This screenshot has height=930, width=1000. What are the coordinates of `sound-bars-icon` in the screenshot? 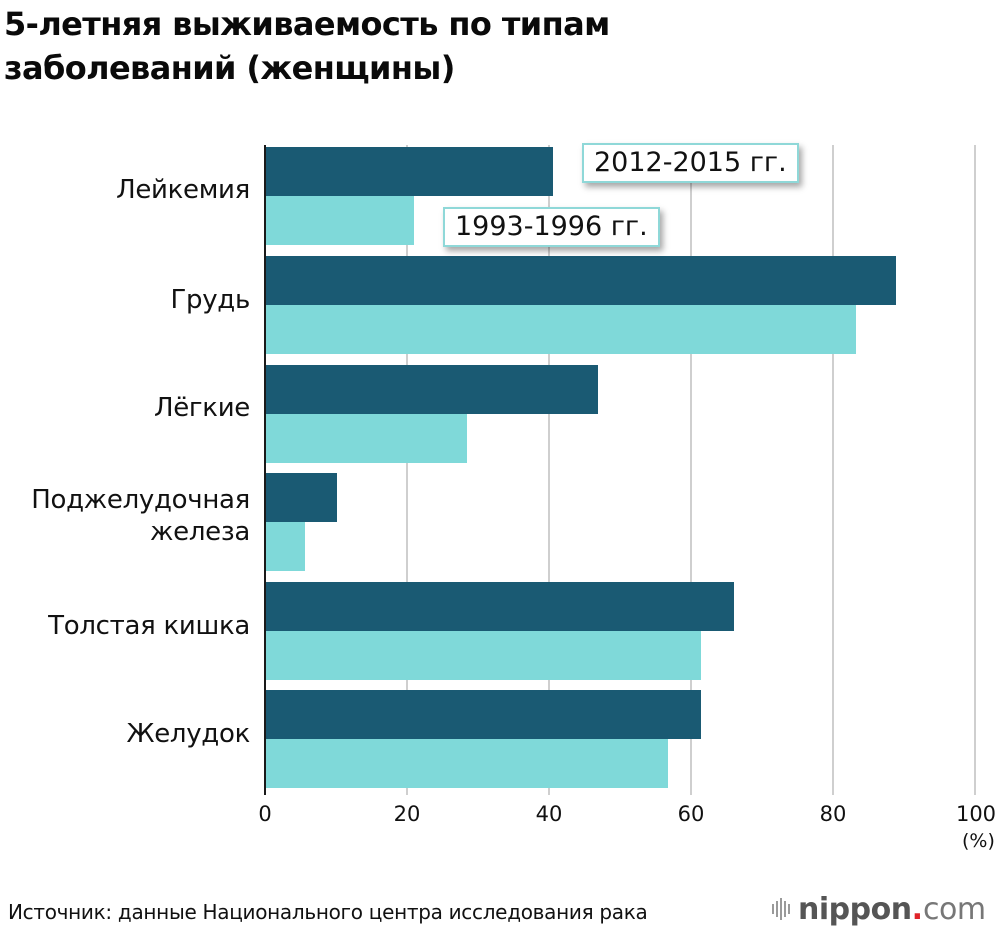 It's located at (781, 909).